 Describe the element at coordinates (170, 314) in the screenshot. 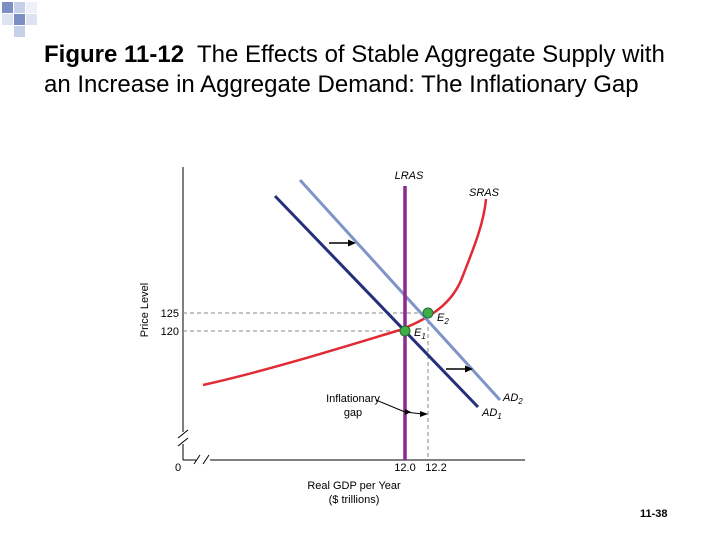

I see `y-tick-125: 125` at that location.